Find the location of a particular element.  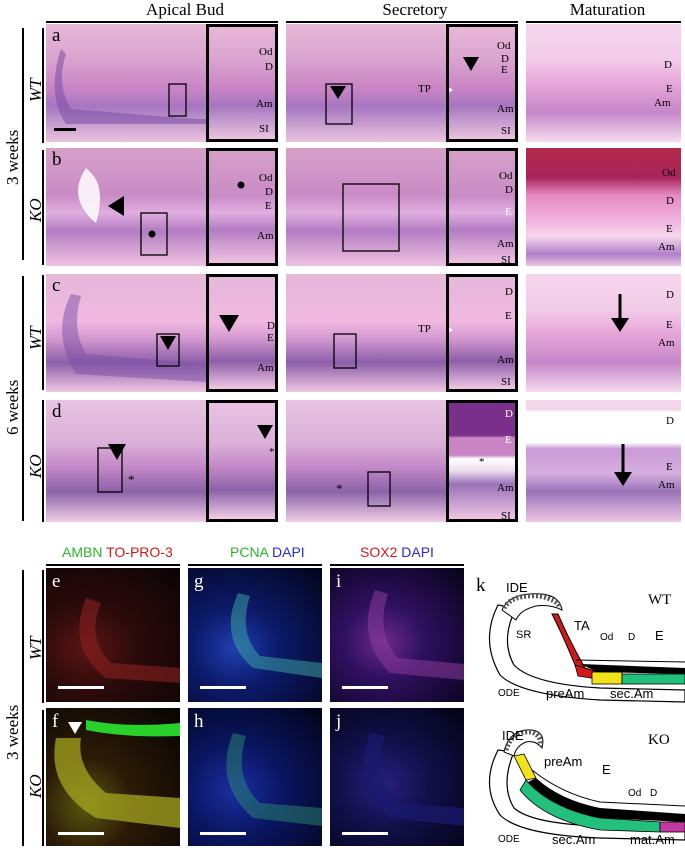

panel-c-maturation-he: D E Am is located at coordinates (603, 333).